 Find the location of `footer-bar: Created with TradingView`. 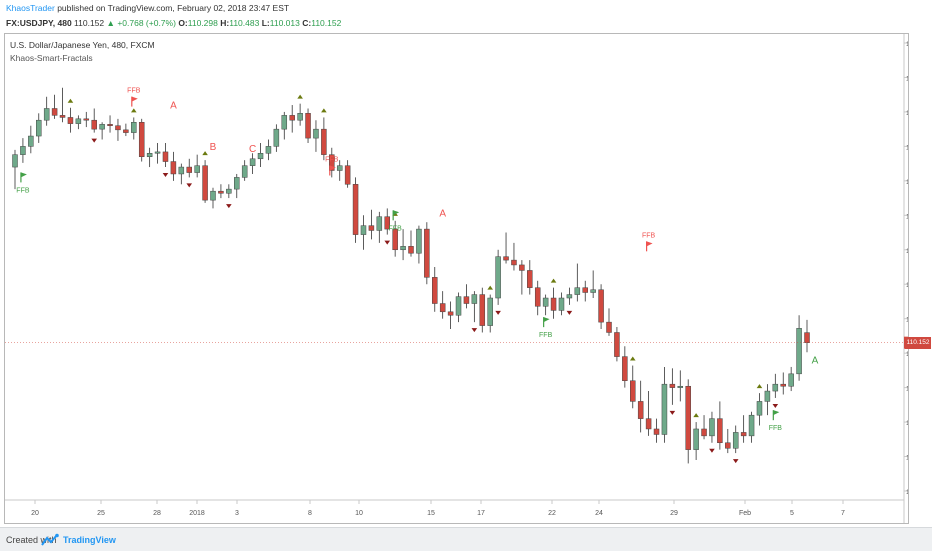

footer-bar: Created with TradingView is located at coordinates (466, 539).